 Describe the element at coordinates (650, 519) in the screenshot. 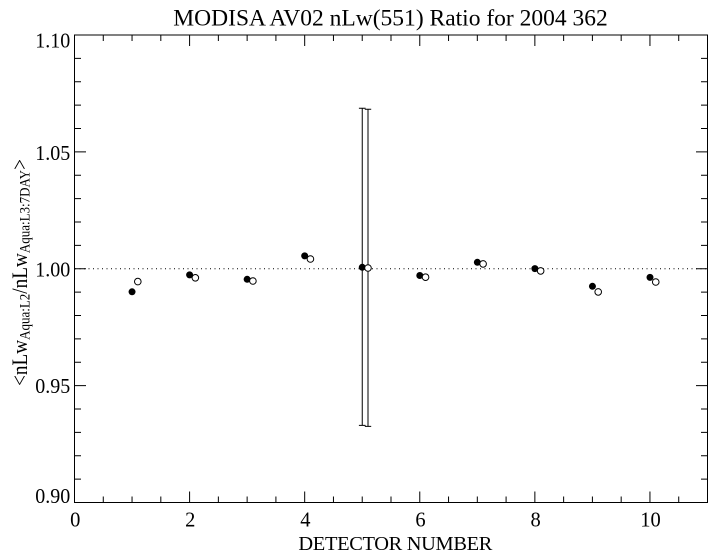

I see `svg-text: 10` at that location.